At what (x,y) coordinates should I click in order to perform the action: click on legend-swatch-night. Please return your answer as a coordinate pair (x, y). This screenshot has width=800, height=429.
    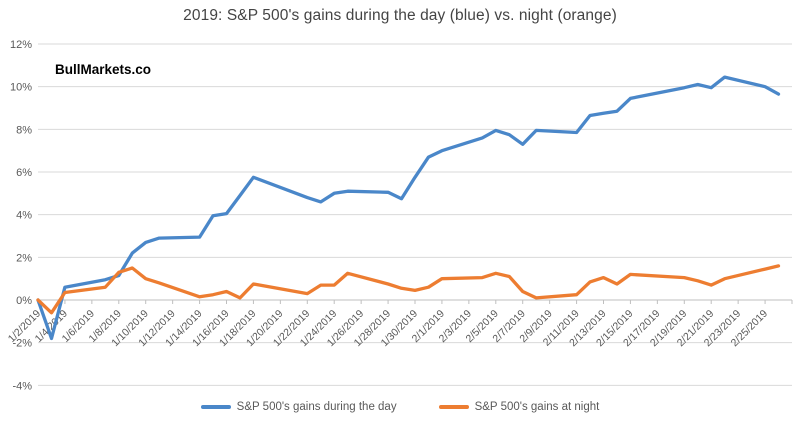
    Looking at the image, I should click on (453, 407).